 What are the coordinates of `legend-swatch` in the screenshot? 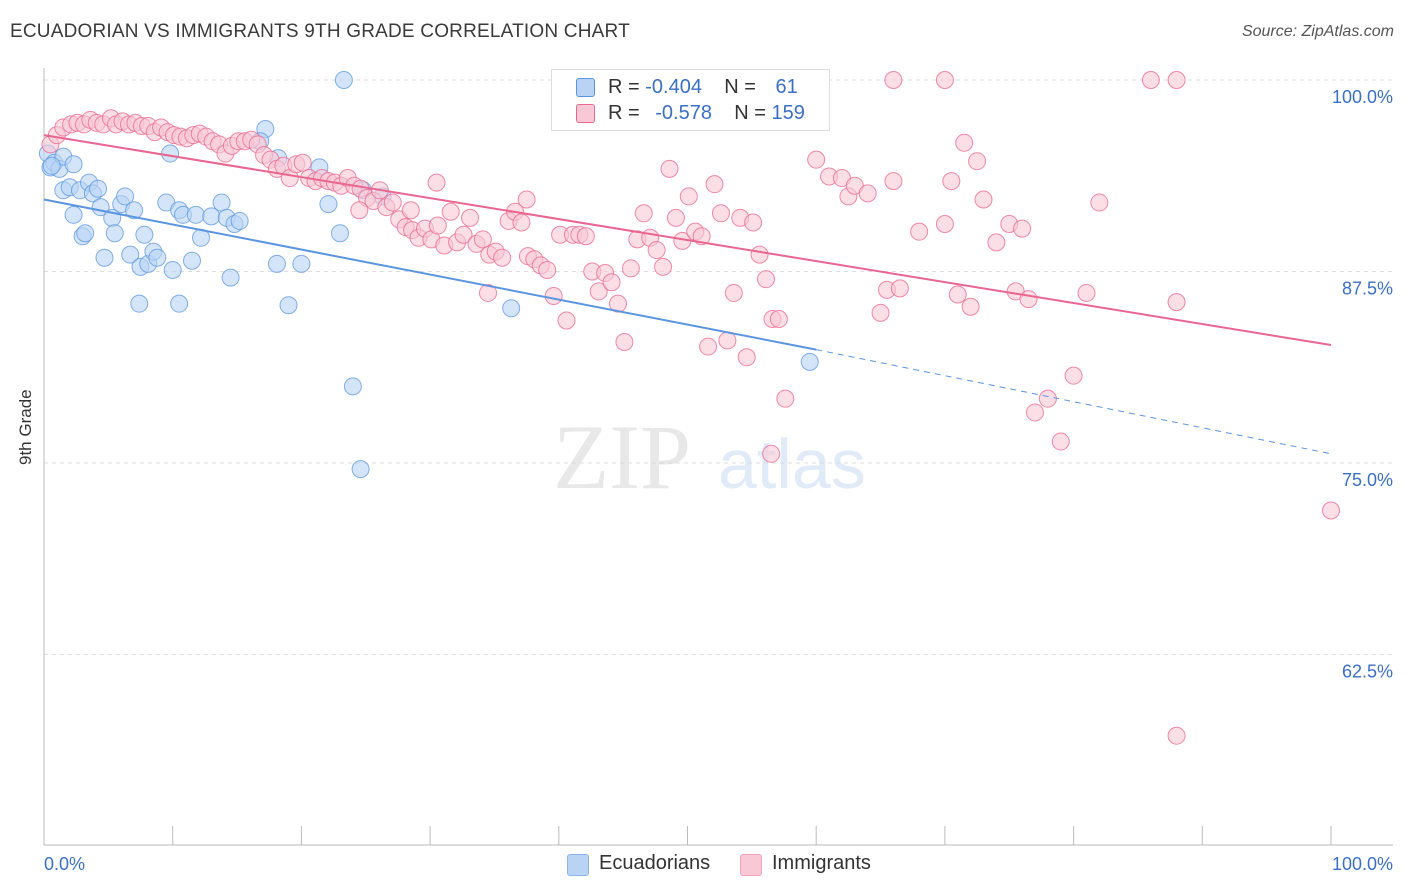 It's located at (578, 865).